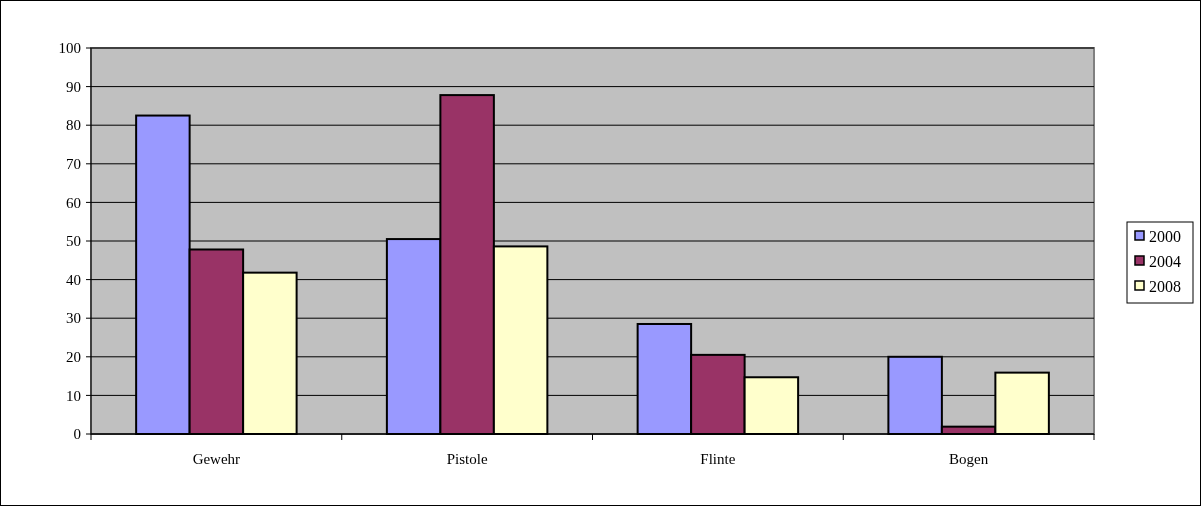  Describe the element at coordinates (73, 202) in the screenshot. I see `y-tick-label: 60` at that location.